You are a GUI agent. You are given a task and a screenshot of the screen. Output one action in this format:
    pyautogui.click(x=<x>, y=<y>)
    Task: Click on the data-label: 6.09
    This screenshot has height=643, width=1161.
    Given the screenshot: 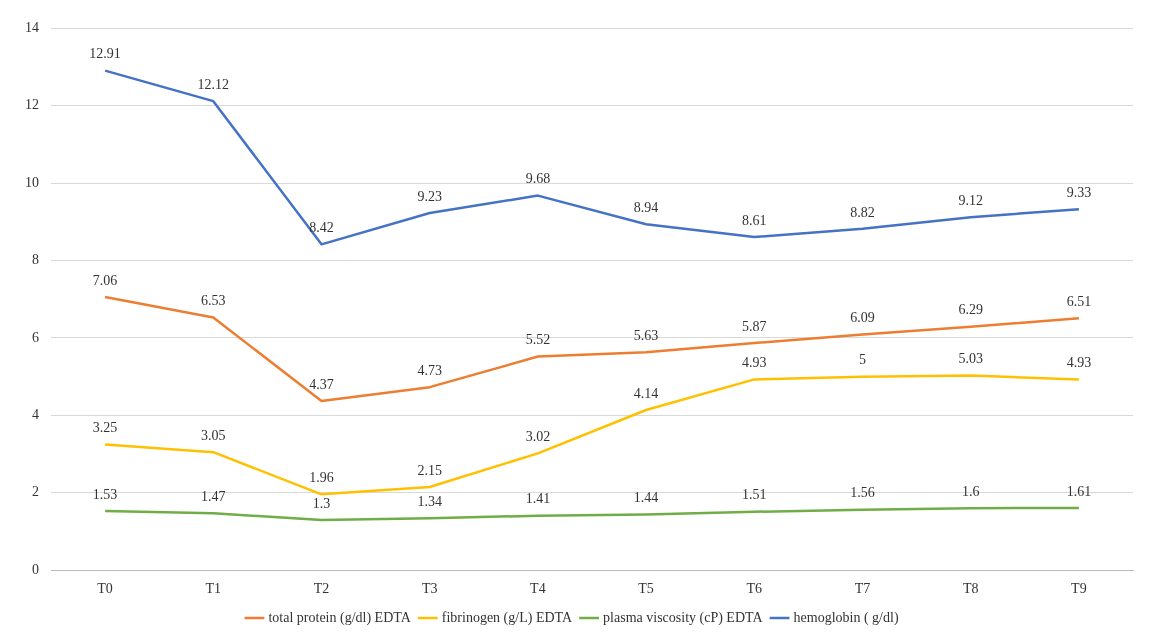 What is the action you would take?
    pyautogui.click(x=862, y=318)
    